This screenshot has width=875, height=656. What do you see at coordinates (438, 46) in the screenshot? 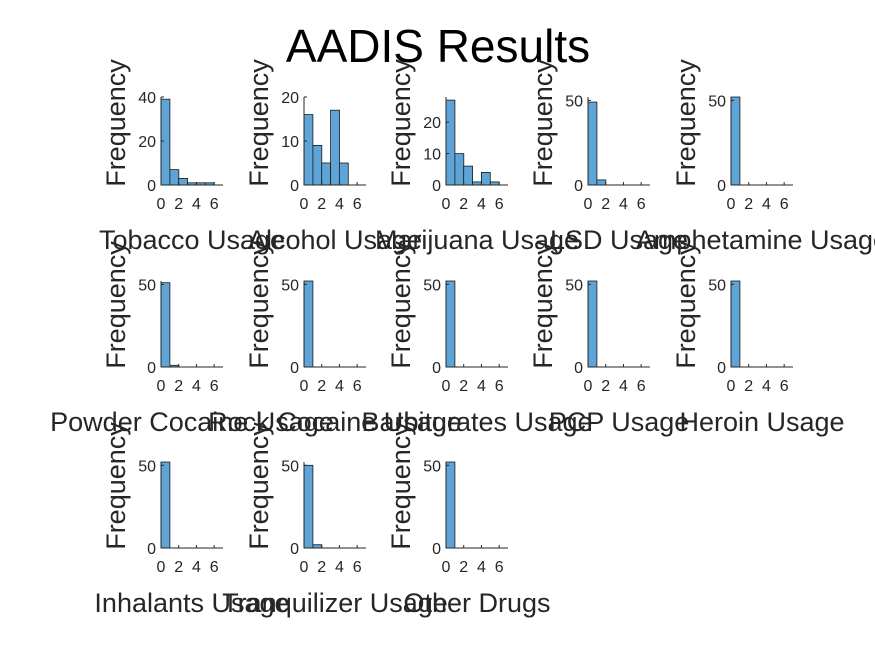
I see `figure-title: AADIS Results` at bounding box center [438, 46].